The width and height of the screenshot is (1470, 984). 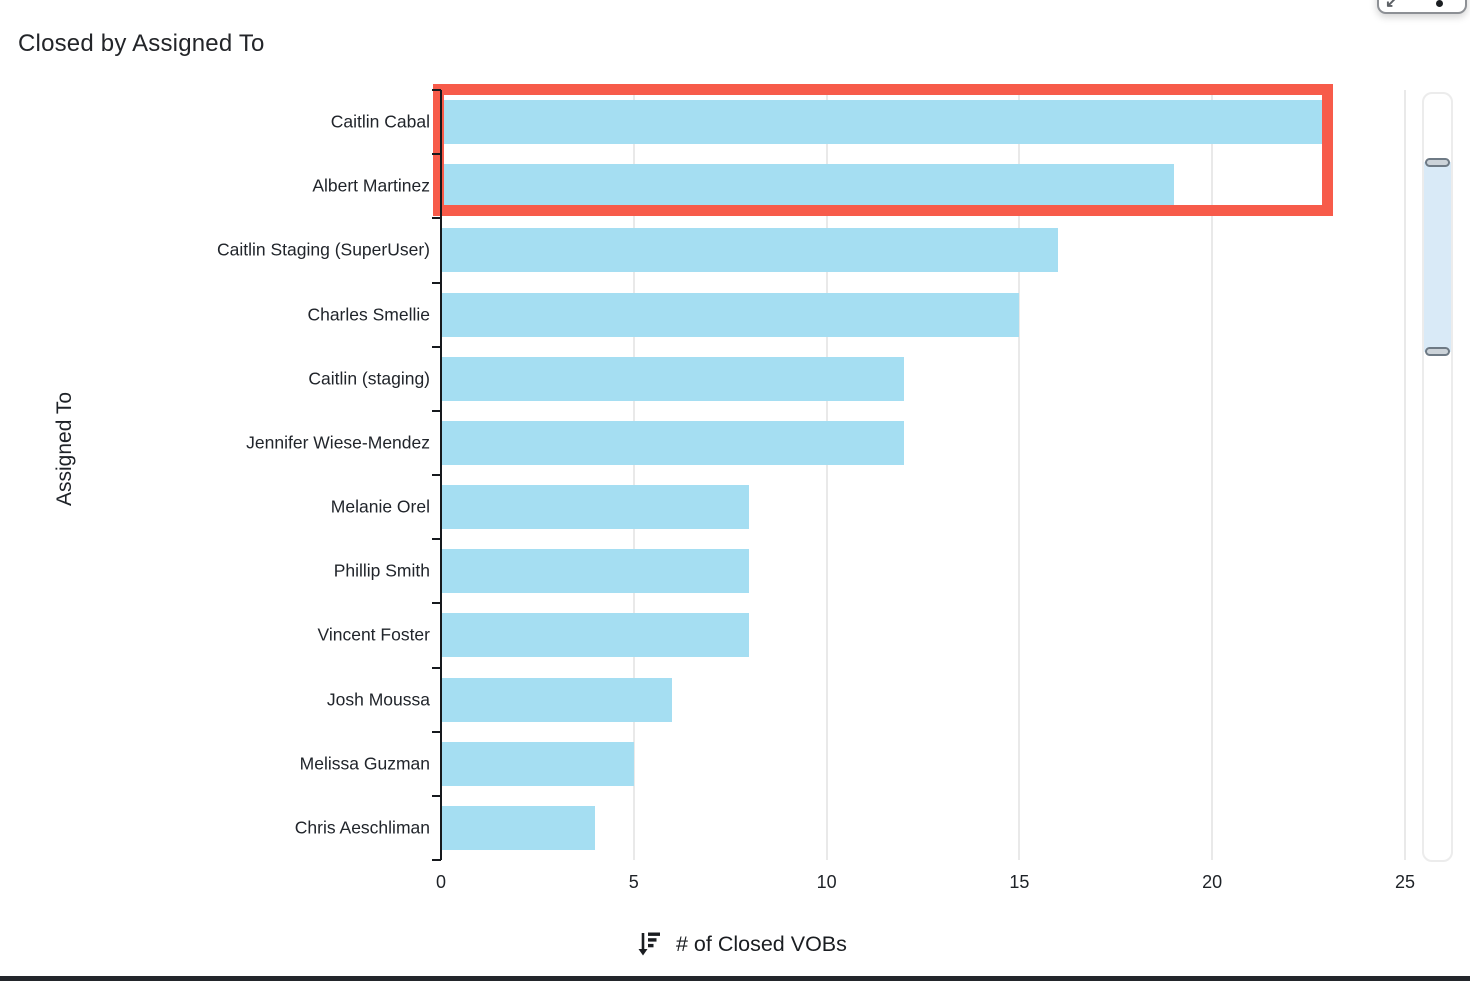 I want to click on menu-dot-icon, so click(x=1439, y=3).